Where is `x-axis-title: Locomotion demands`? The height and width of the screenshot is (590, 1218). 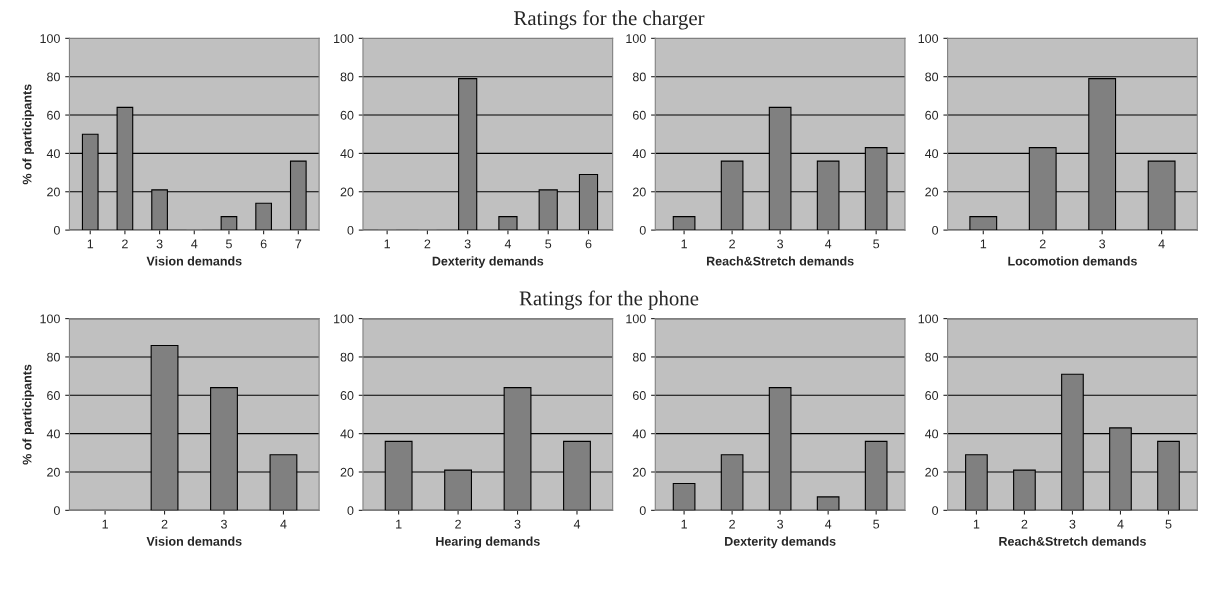
x-axis-title: Locomotion demands is located at coordinates (1072, 261).